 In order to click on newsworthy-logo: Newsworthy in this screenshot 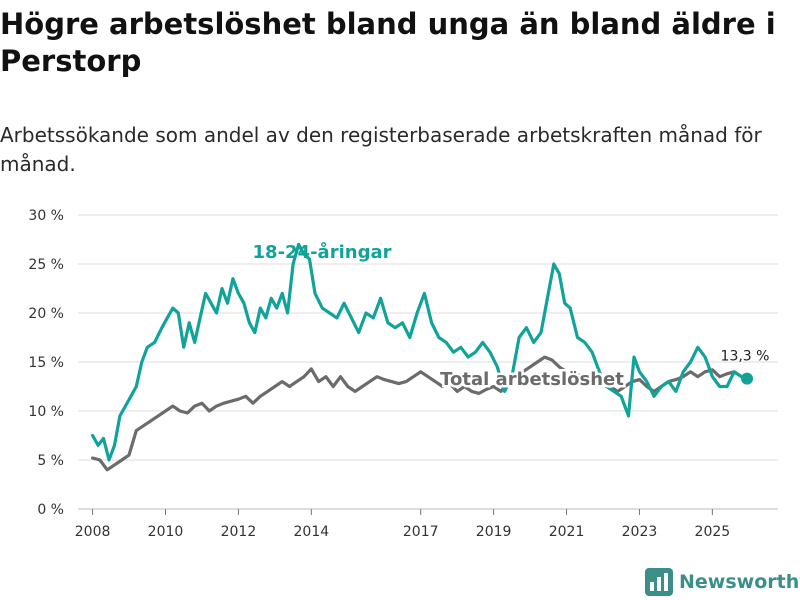, I will do `click(722, 582)`.